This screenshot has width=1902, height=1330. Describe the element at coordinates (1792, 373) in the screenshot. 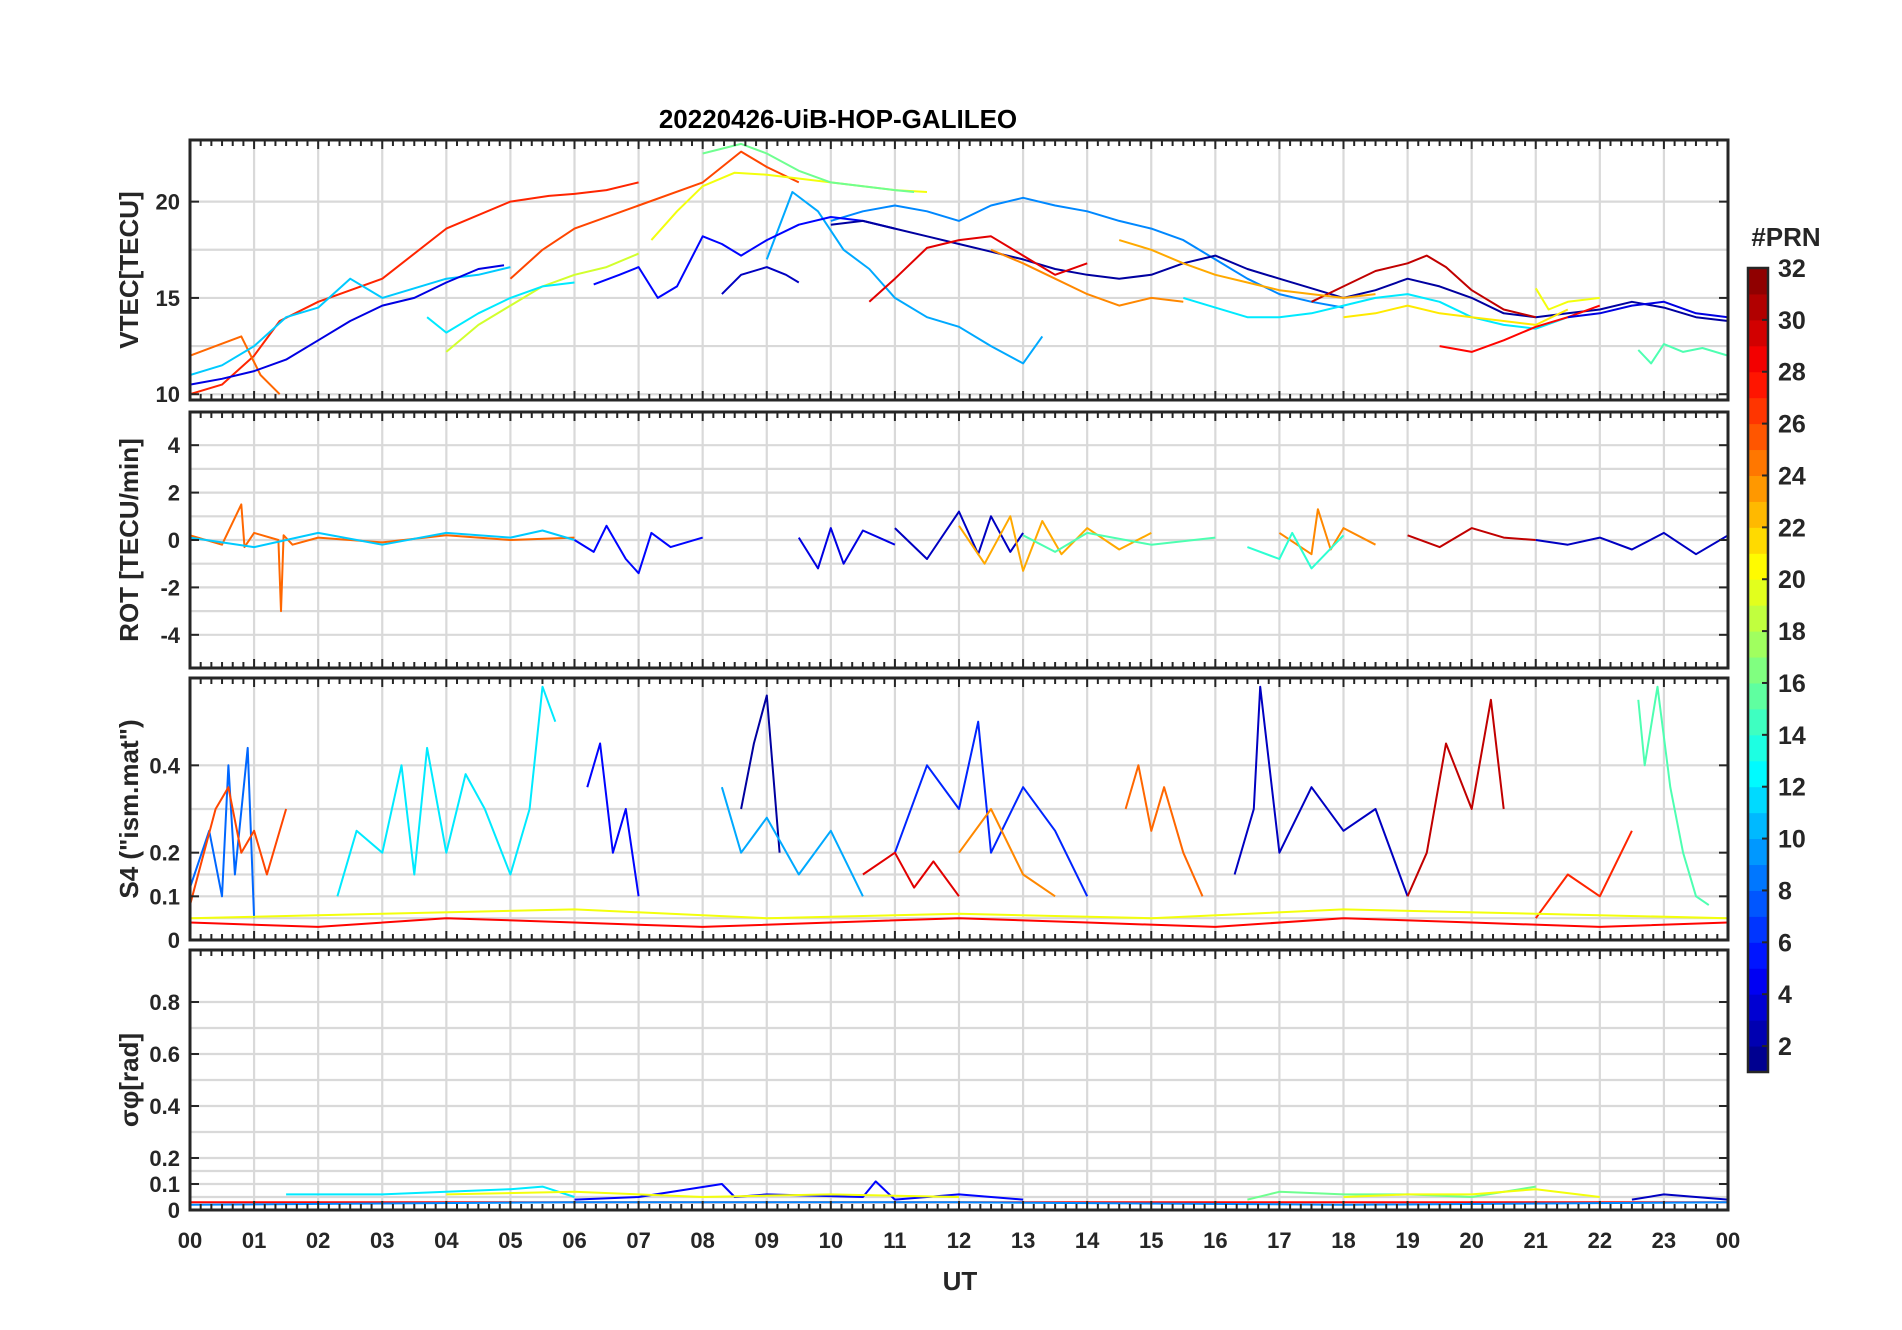

I see `colorbar-tick-label: 28` at that location.